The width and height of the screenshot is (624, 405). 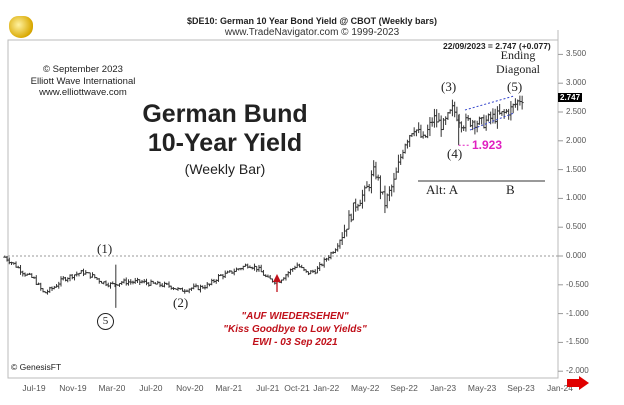 What do you see at coordinates (225, 143) in the screenshot?
I see `overlay-title-line2: 10-Year Yield` at bounding box center [225, 143].